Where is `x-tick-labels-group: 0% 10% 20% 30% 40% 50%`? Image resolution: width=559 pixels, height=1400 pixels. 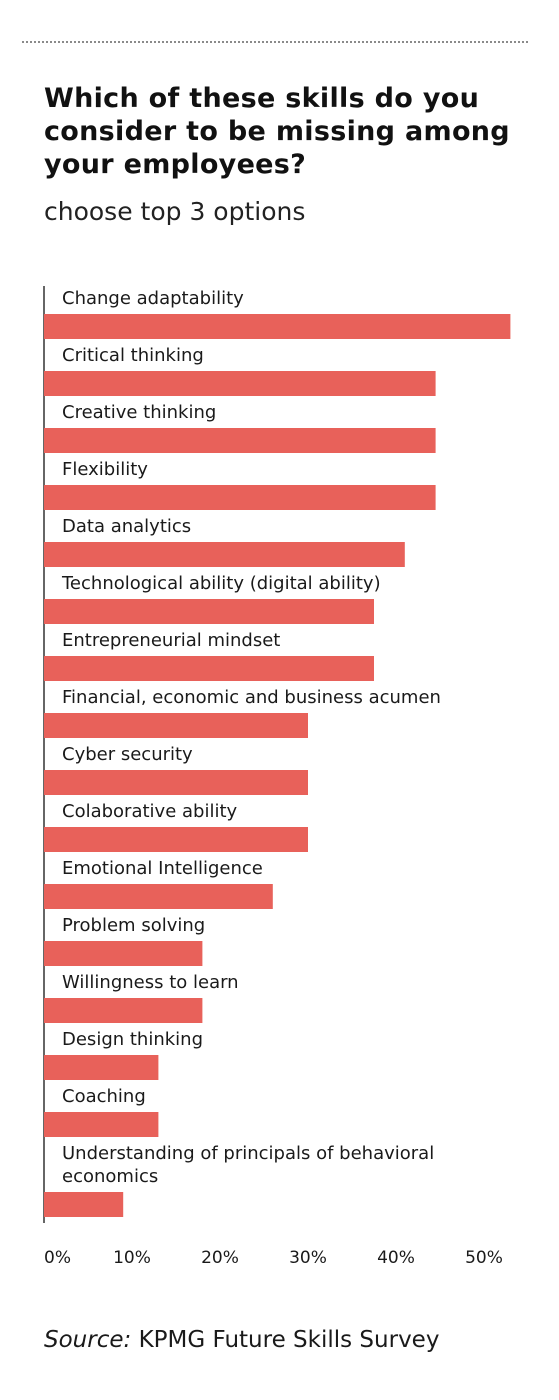
x-tick-labels-group: 0% 10% 20% 30% 40% 50% is located at coordinates (273, 1258).